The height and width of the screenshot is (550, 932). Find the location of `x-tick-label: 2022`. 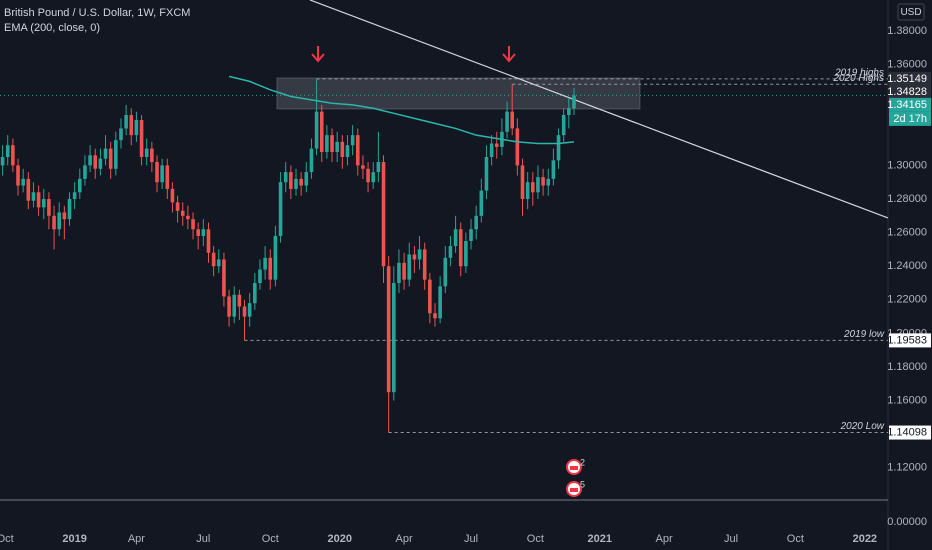

x-tick-label: 2022 is located at coordinates (865, 539).